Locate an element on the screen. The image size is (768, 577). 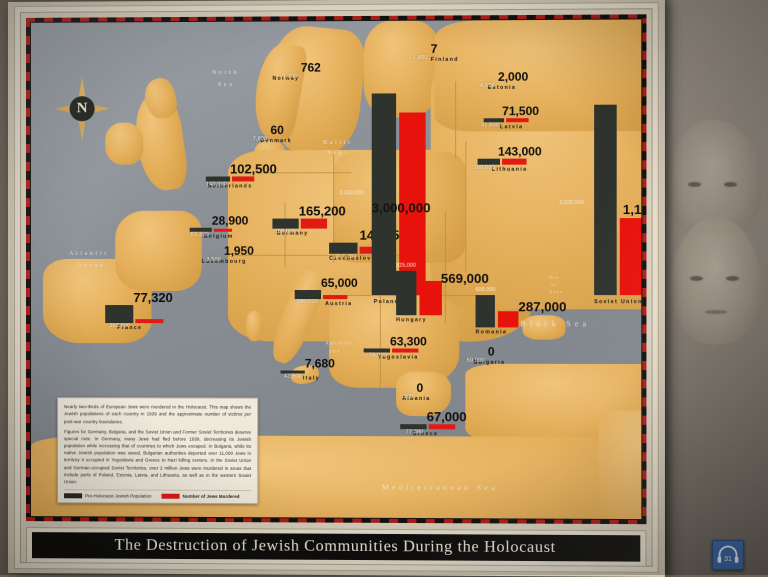
country-datum-finland: 1,800 7 Finland is located at coordinates (436, 52).